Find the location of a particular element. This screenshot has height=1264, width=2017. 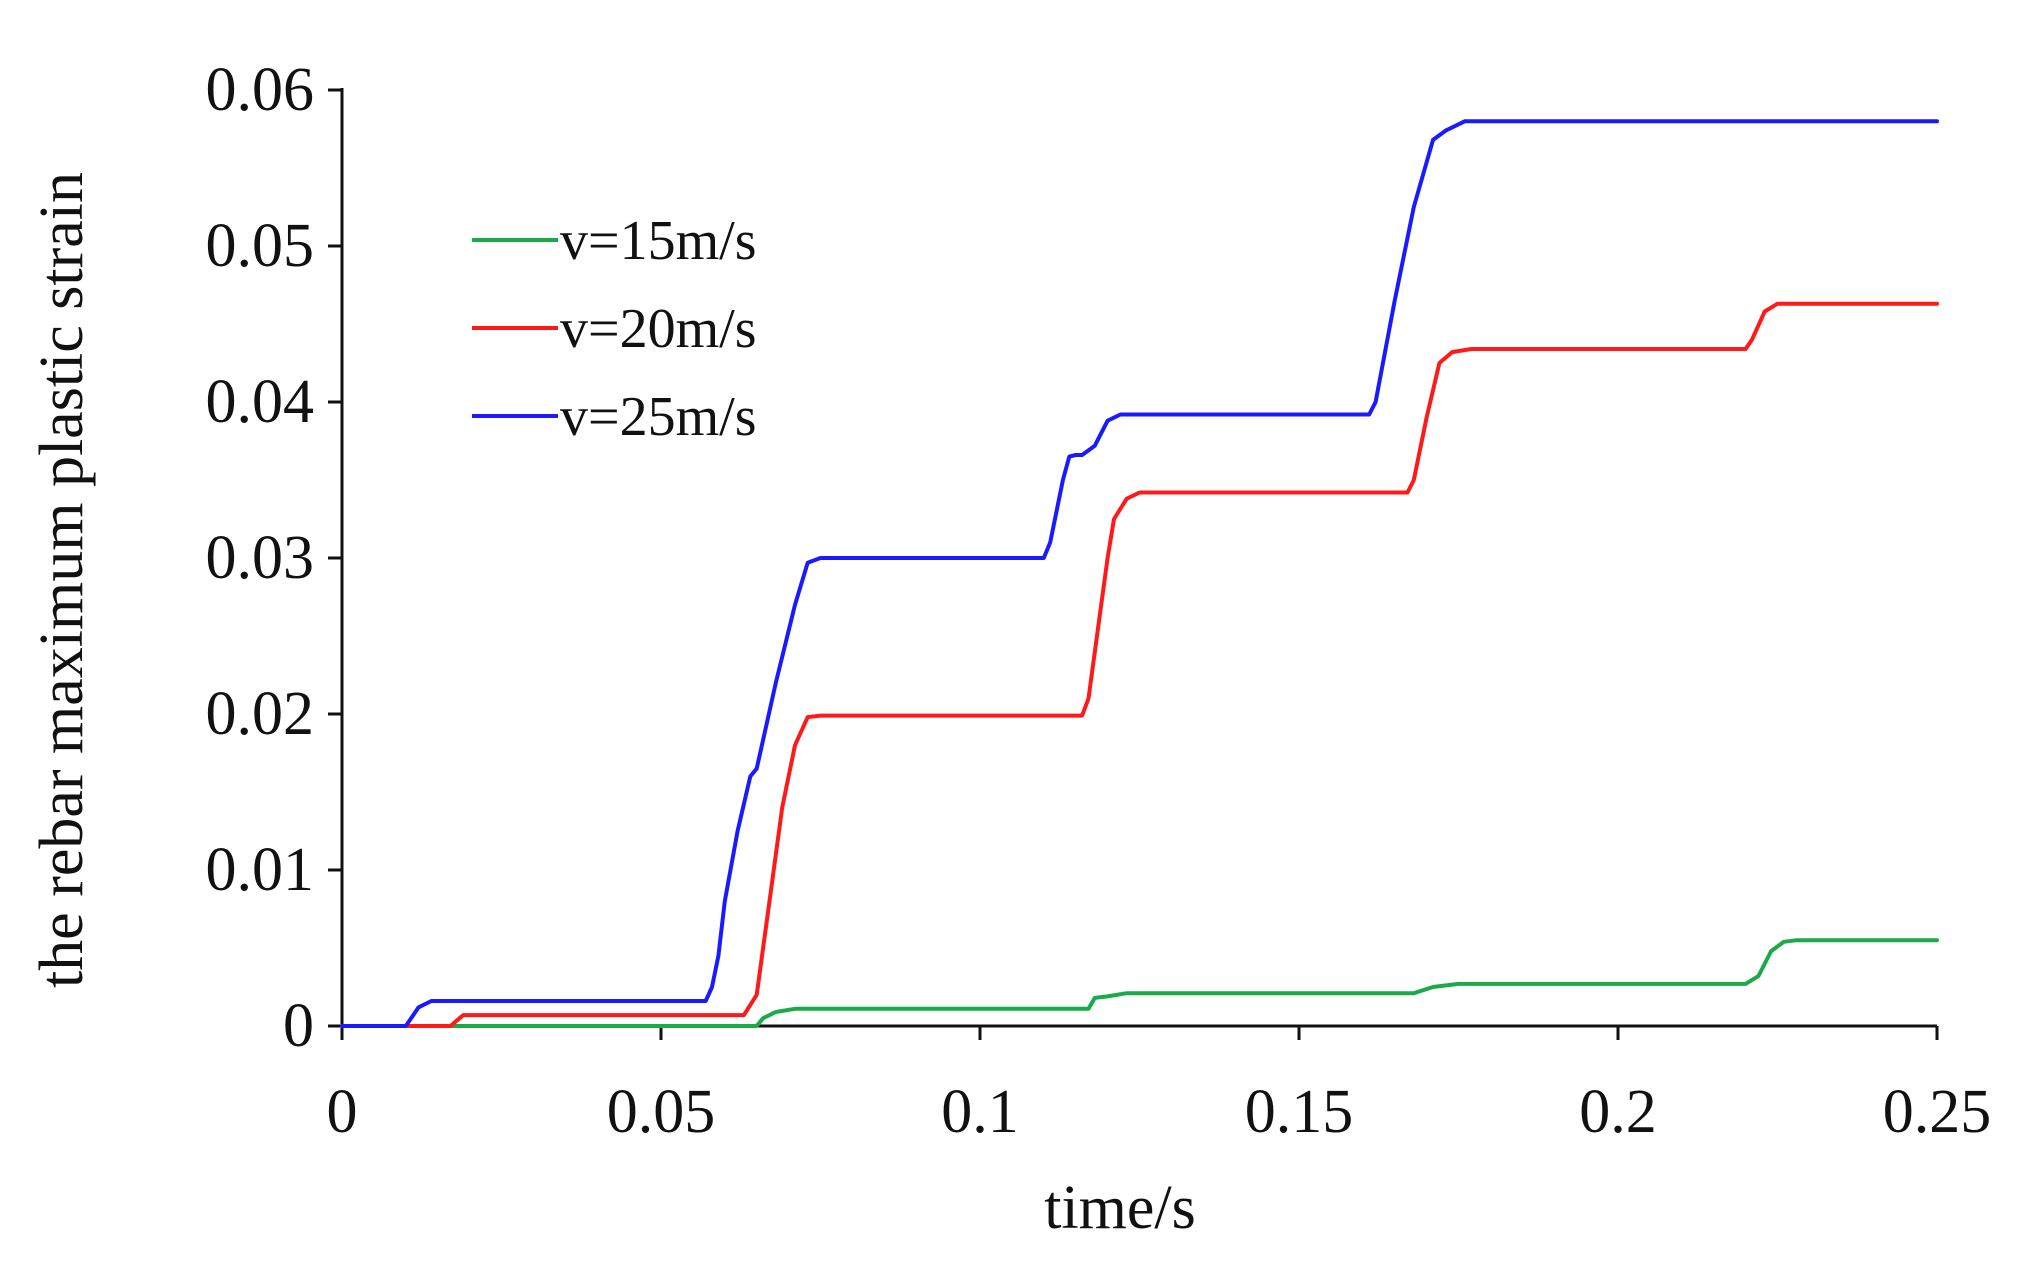

legend-label: v=20m/s is located at coordinates (658, 329).